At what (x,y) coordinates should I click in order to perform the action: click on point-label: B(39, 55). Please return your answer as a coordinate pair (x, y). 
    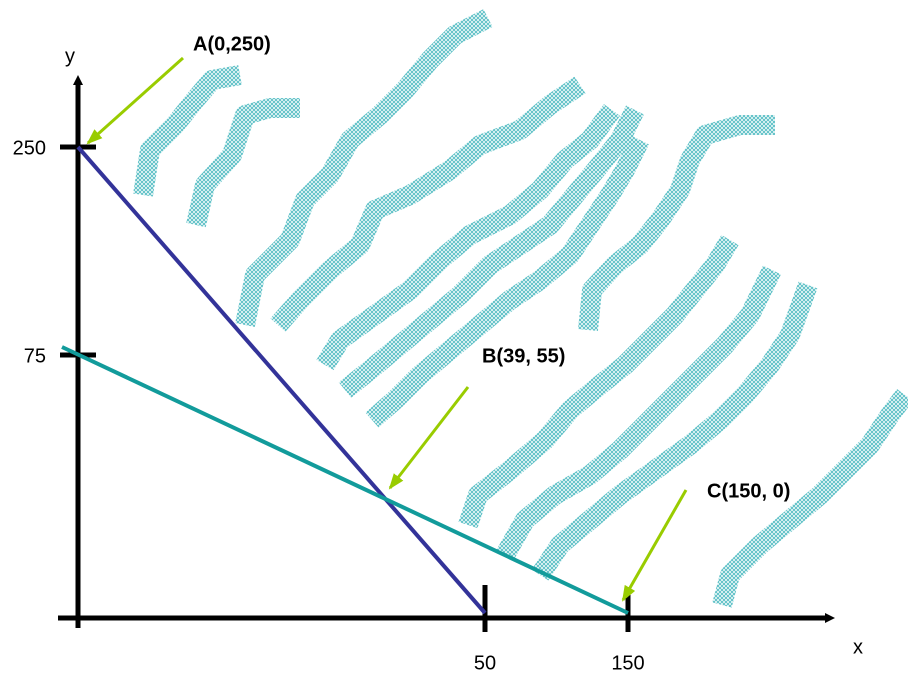
    Looking at the image, I should click on (523, 356).